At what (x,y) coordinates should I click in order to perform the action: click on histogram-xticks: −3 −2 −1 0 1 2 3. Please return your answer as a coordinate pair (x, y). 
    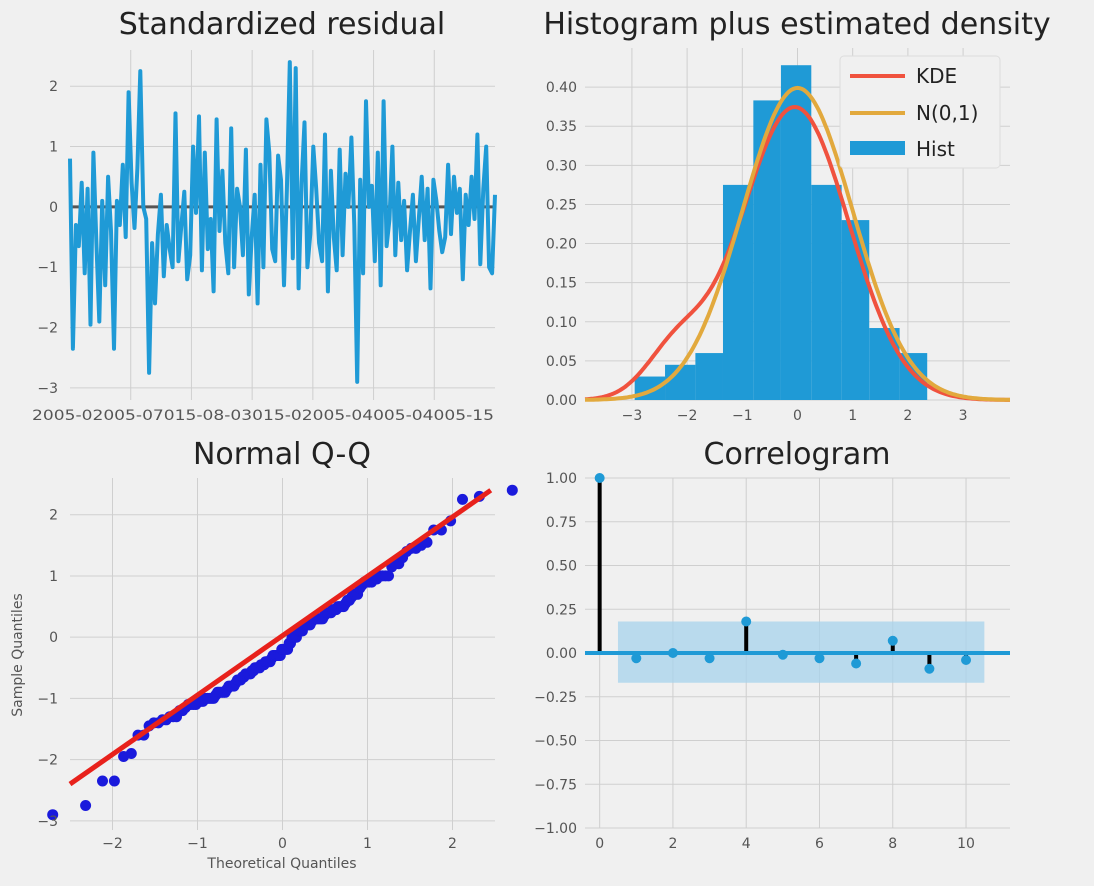
    Looking at the image, I should click on (795, 416).